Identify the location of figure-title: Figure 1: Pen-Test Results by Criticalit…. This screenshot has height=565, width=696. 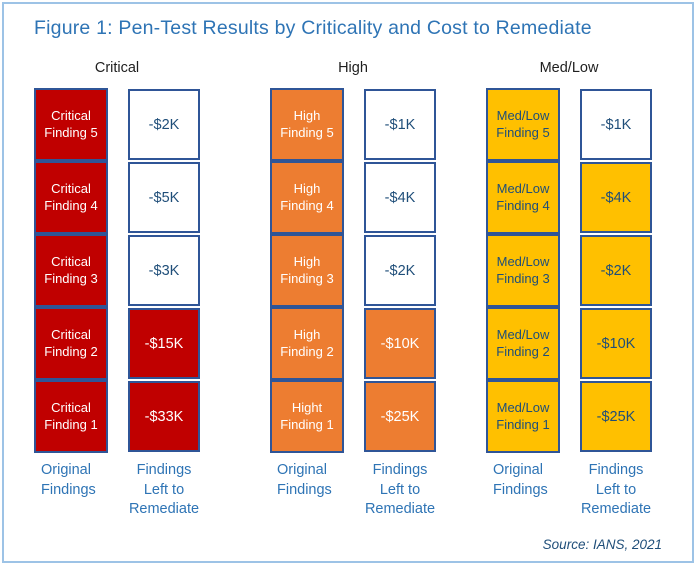
(313, 28).